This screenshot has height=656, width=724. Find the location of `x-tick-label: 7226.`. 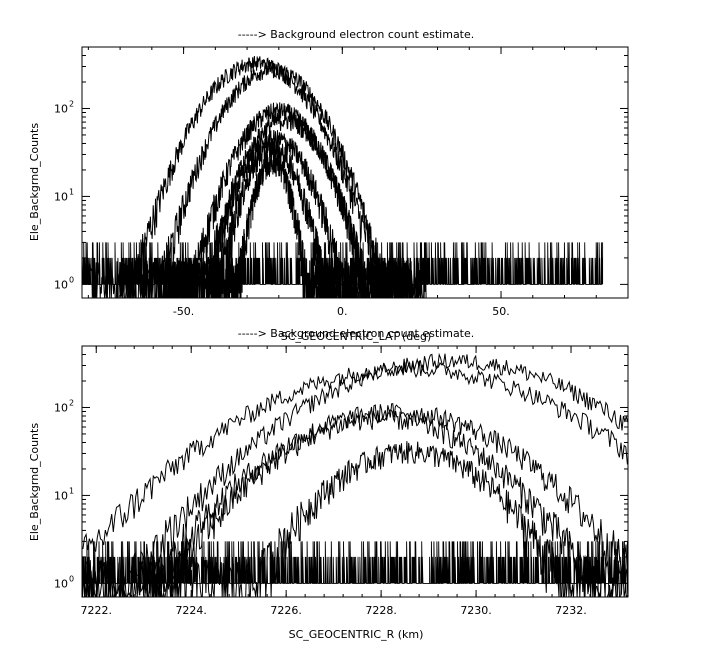

x-tick-label: 7226. is located at coordinates (286, 610).